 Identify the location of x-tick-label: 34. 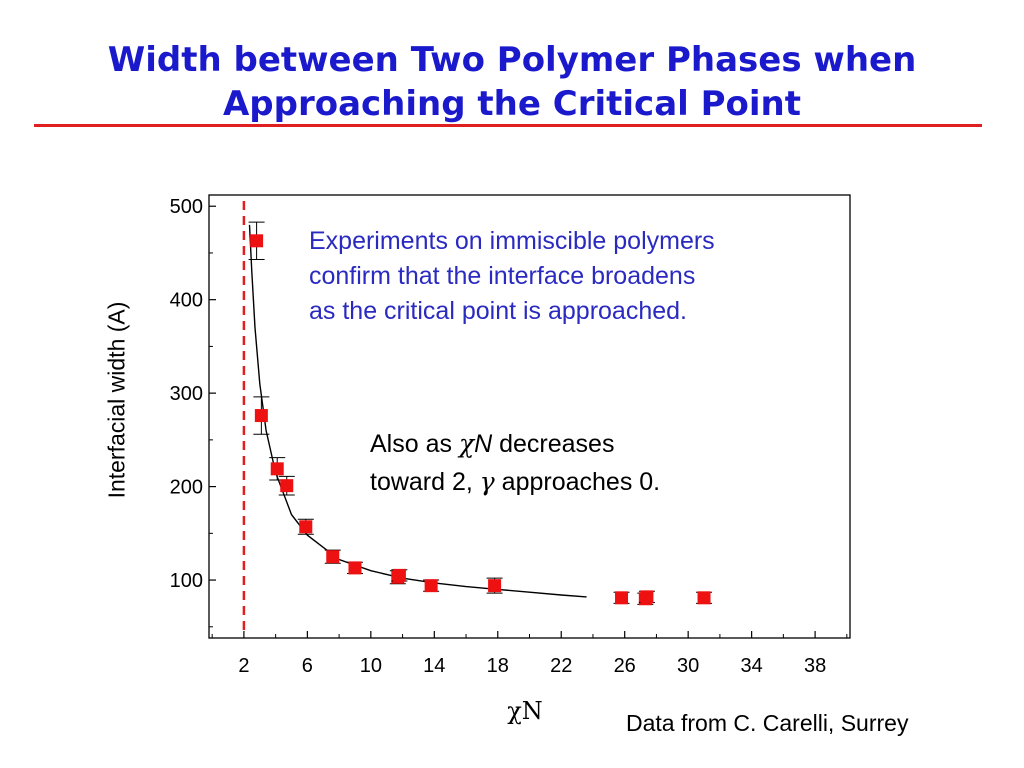
(752, 666).